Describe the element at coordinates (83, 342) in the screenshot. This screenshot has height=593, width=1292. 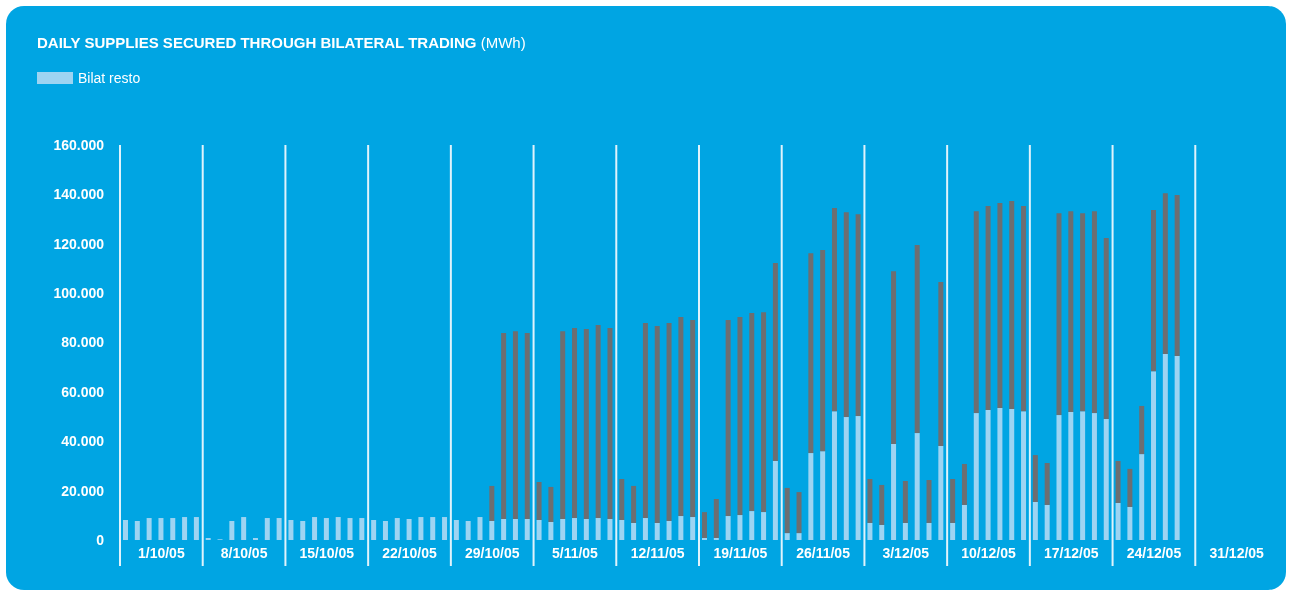
I see `y-tick-label: 80.000` at that location.